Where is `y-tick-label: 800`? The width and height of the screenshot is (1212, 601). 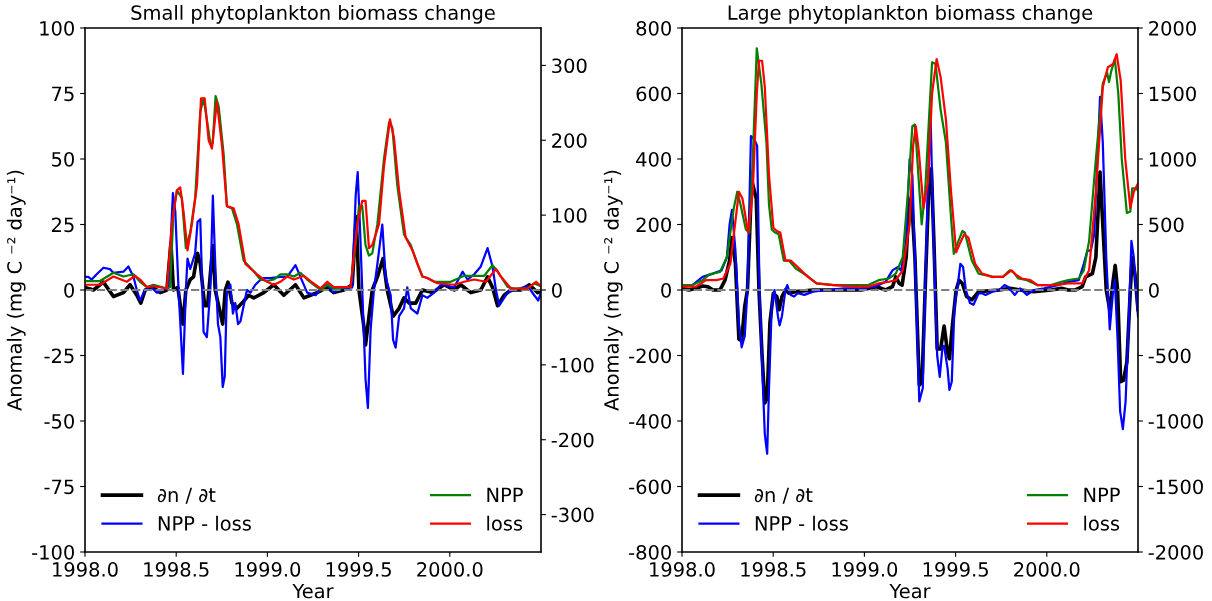
y-tick-label: 800 is located at coordinates (653, 28).